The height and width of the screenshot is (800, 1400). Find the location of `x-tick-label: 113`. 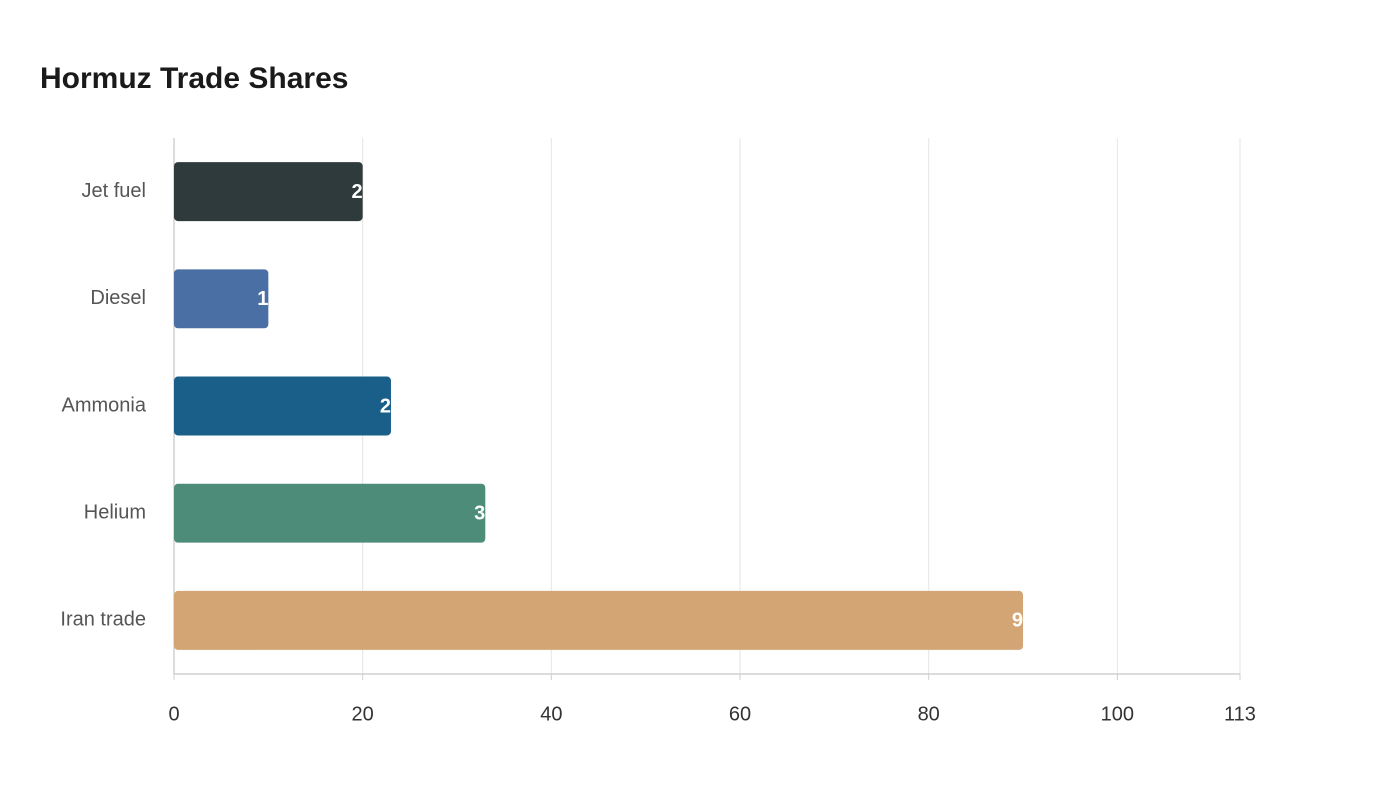

x-tick-label: 113 is located at coordinates (1240, 714).